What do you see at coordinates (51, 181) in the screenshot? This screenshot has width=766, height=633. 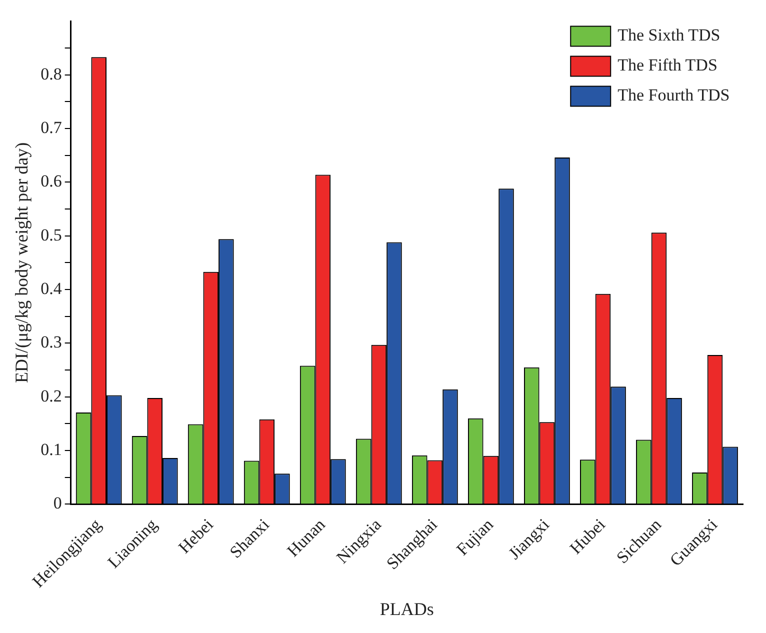 I see `y-tick-label: 0.6` at bounding box center [51, 181].